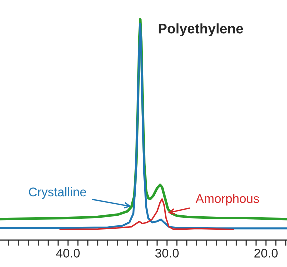 This screenshot has width=287, height=267. Describe the element at coordinates (228, 200) in the screenshot. I see `annotation: Amorphous` at that location.